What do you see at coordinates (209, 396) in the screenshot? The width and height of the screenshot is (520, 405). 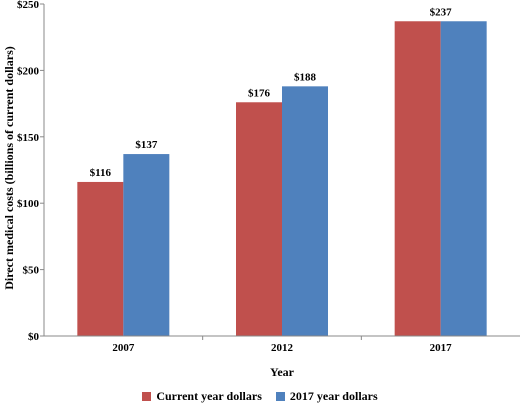 I see `legend-label-current: Current year dollars` at bounding box center [209, 396].